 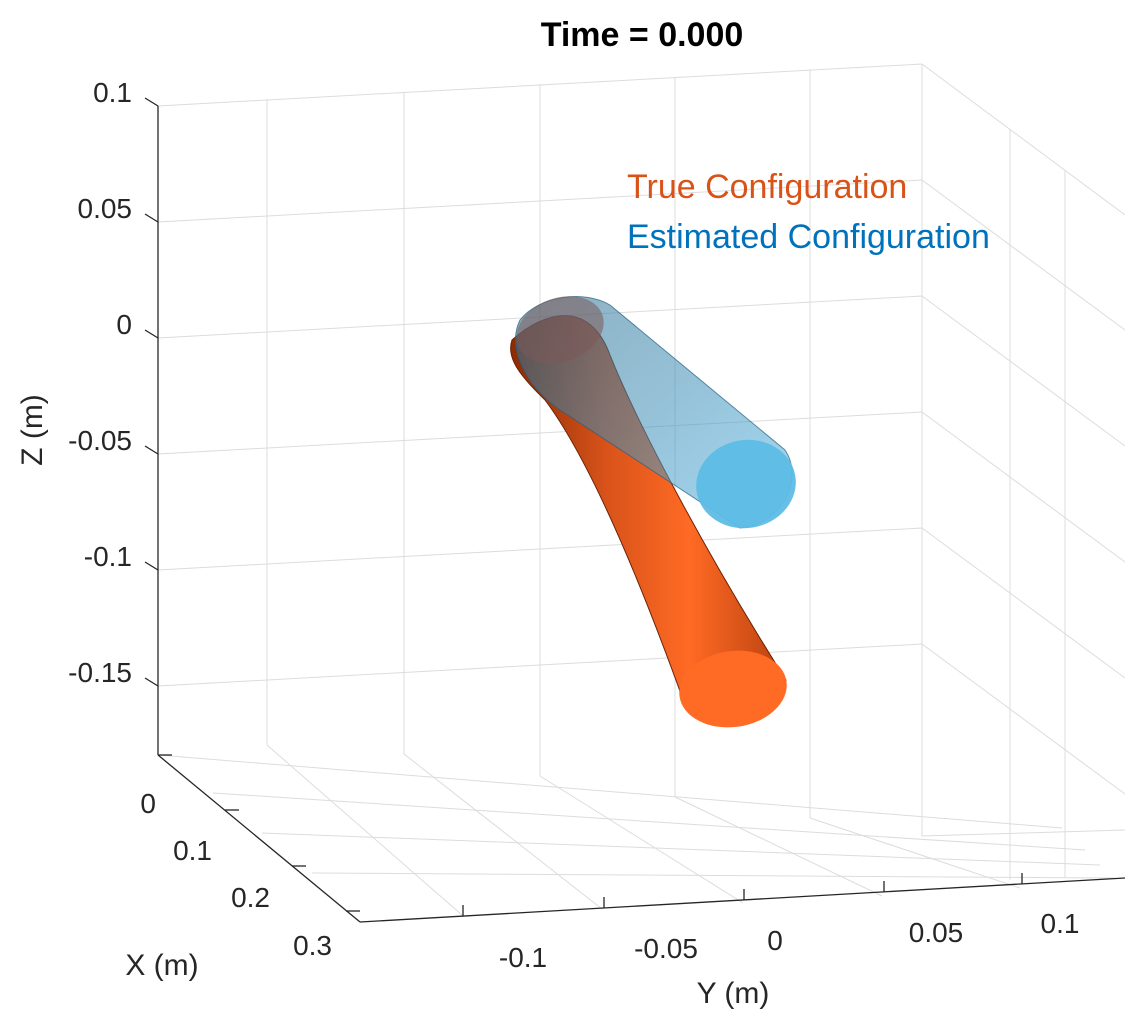 What do you see at coordinates (936, 932) in the screenshot?
I see `y-tick-label: 0.05` at bounding box center [936, 932].